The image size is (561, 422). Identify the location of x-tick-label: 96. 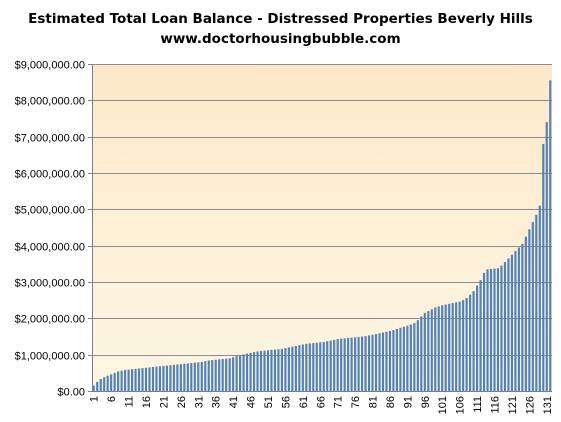
(426, 402).